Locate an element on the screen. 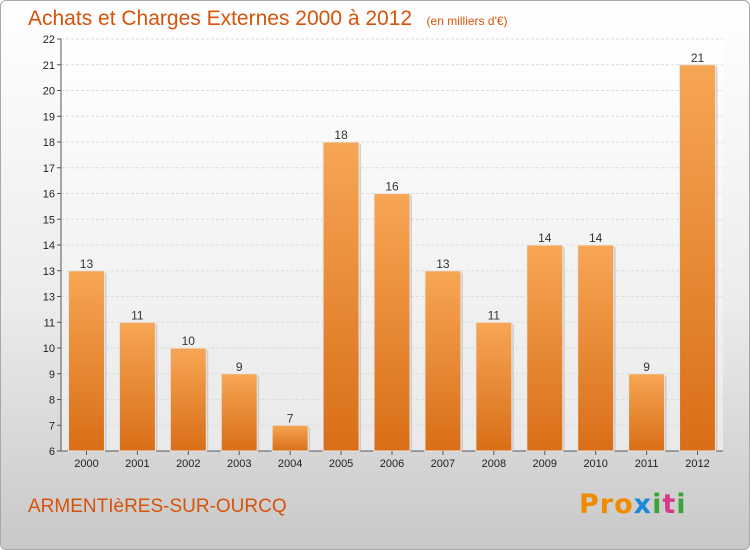 The width and height of the screenshot is (750, 550). y-tick-label: 19 is located at coordinates (49, 117).